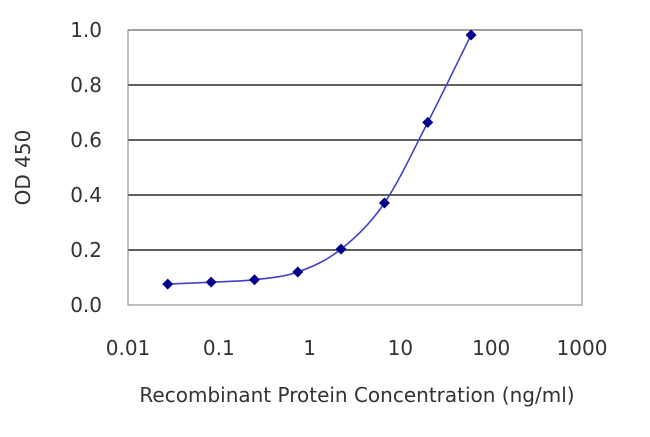 The width and height of the screenshot is (650, 437). What do you see at coordinates (400, 348) in the screenshot?
I see `x-tick-label: 10` at bounding box center [400, 348].